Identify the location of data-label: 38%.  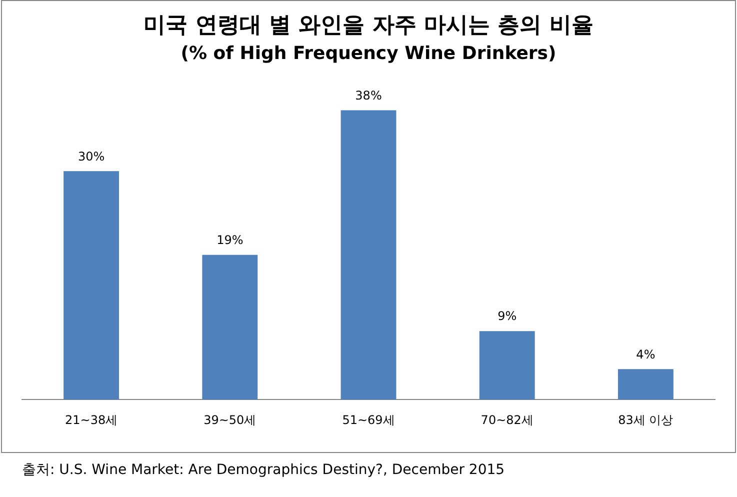
(368, 95).